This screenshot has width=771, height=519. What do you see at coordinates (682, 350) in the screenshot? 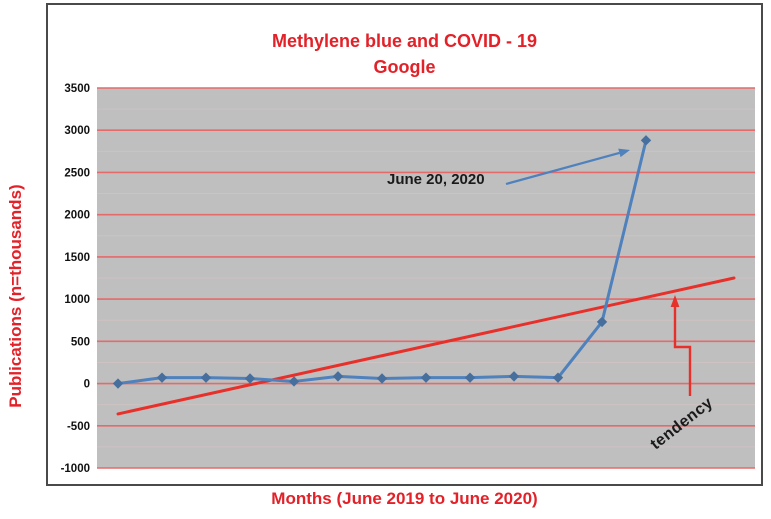
I see `callout-arrow-red` at bounding box center [682, 350].